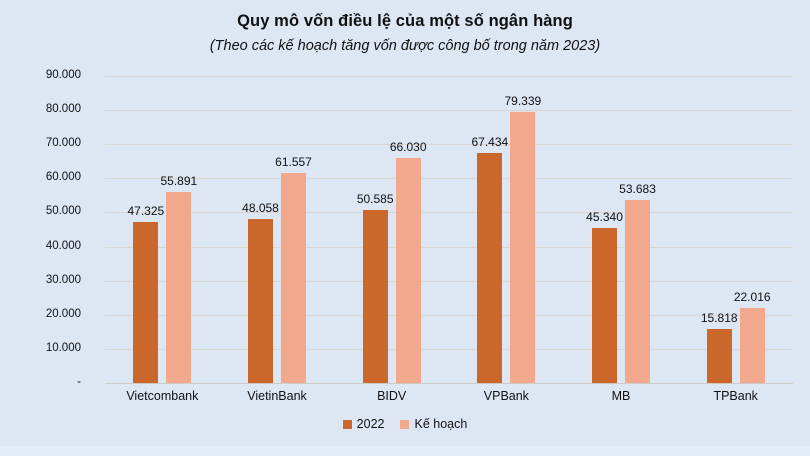  I want to click on x-tick-label: BIDV, so click(392, 396).